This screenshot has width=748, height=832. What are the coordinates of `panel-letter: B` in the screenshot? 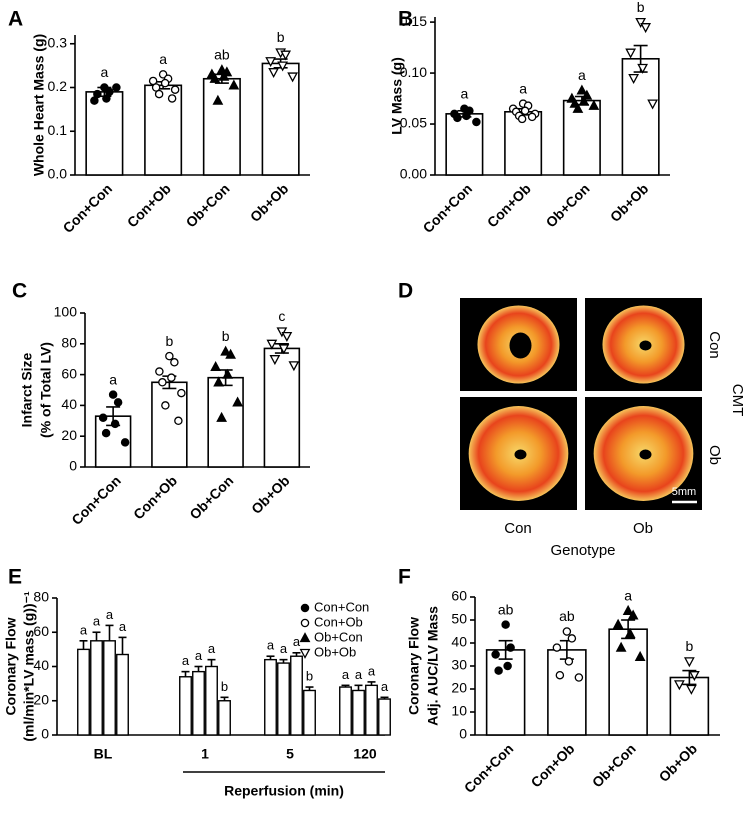 It's located at (405, 19).